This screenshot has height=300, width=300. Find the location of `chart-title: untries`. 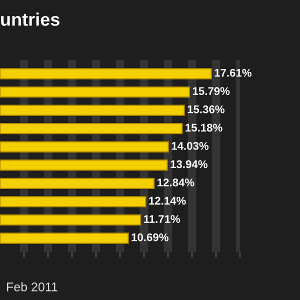

chart-title: untries is located at coordinates (30, 19).